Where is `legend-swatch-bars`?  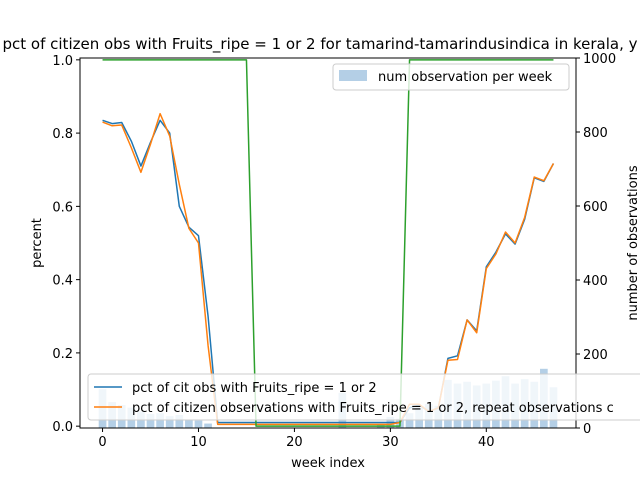
legend-swatch-bars is located at coordinates (353, 75).